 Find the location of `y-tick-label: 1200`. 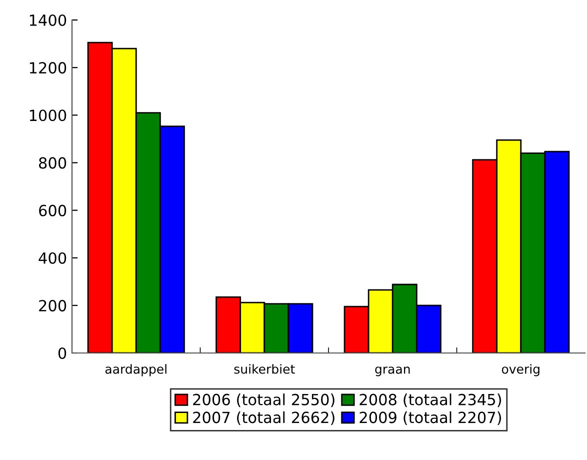

y-tick-label: 1200 is located at coordinates (48, 68).